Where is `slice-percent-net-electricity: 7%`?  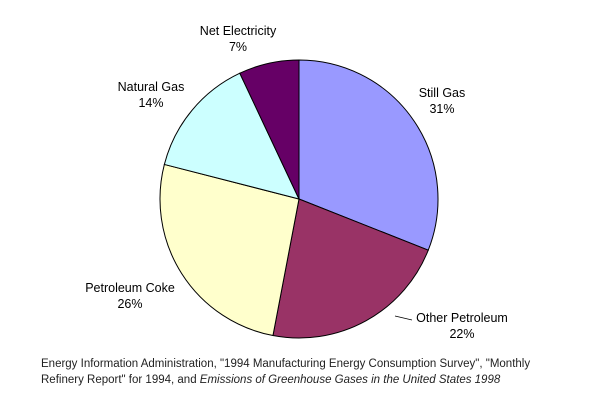 slice-percent-net-electricity: 7% is located at coordinates (238, 47).